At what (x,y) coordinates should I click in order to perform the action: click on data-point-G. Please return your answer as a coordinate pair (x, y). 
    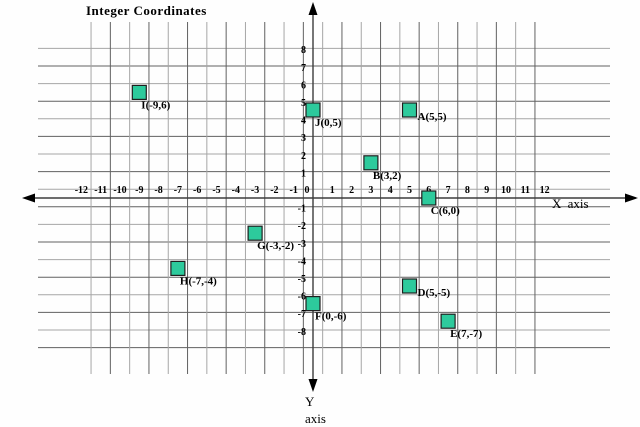
    Looking at the image, I should click on (255, 233).